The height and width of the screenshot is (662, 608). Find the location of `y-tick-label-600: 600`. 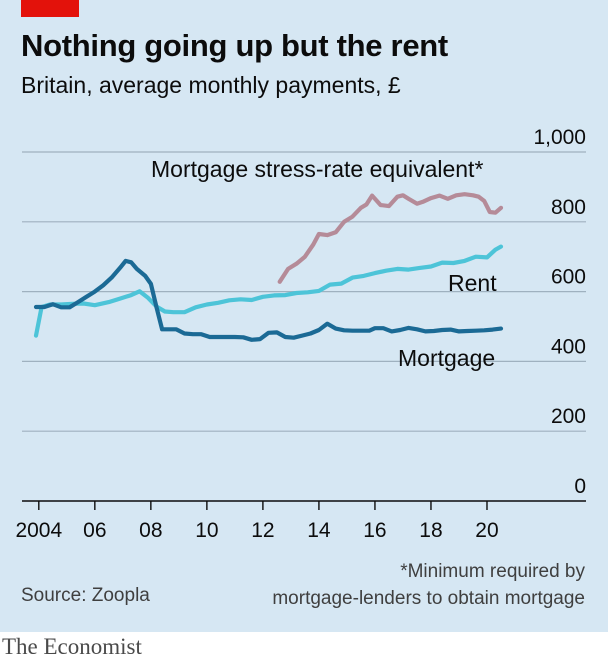

y-tick-label-600: 600 is located at coordinates (568, 277).